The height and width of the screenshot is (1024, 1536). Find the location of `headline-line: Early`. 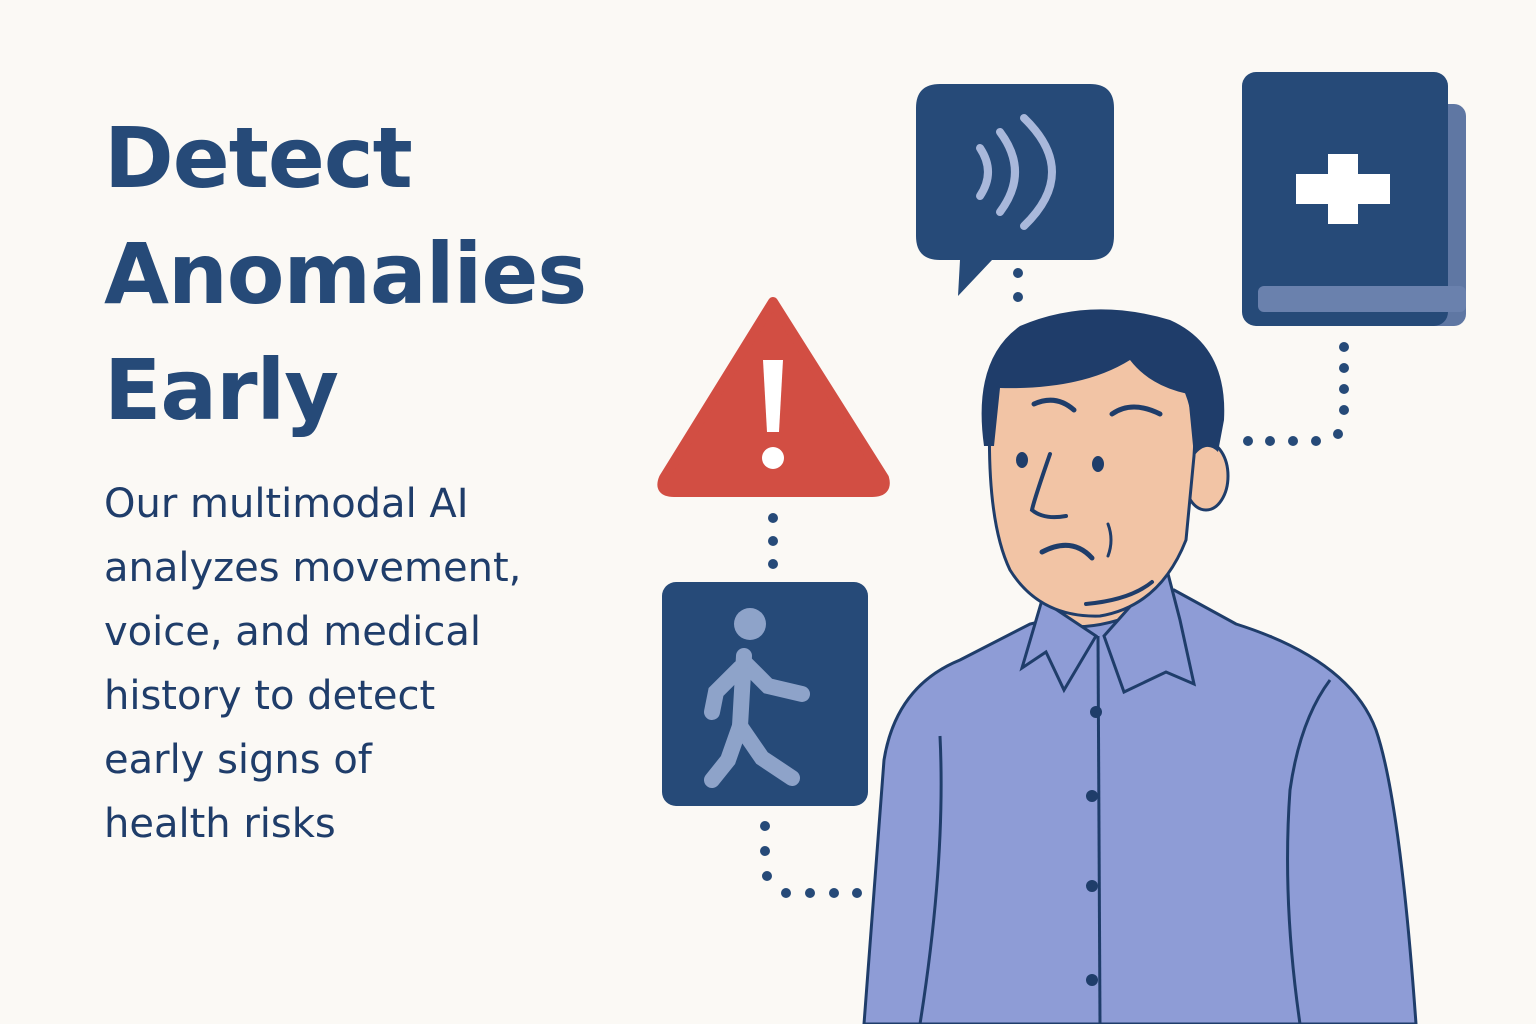

headline-line: Early is located at coordinates (221, 390).